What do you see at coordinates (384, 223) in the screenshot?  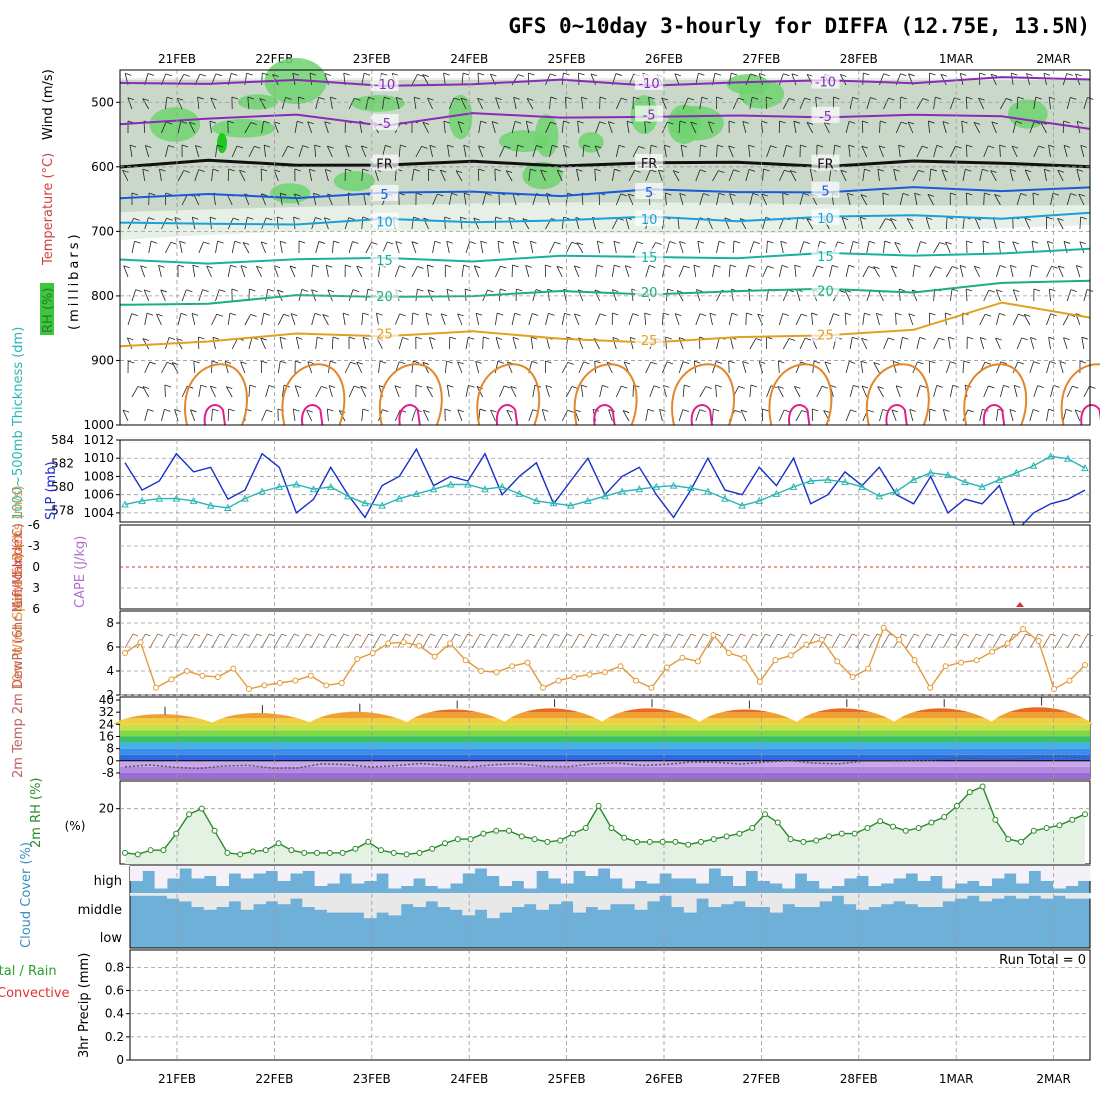 I see `contour-label: 10` at bounding box center [384, 223].